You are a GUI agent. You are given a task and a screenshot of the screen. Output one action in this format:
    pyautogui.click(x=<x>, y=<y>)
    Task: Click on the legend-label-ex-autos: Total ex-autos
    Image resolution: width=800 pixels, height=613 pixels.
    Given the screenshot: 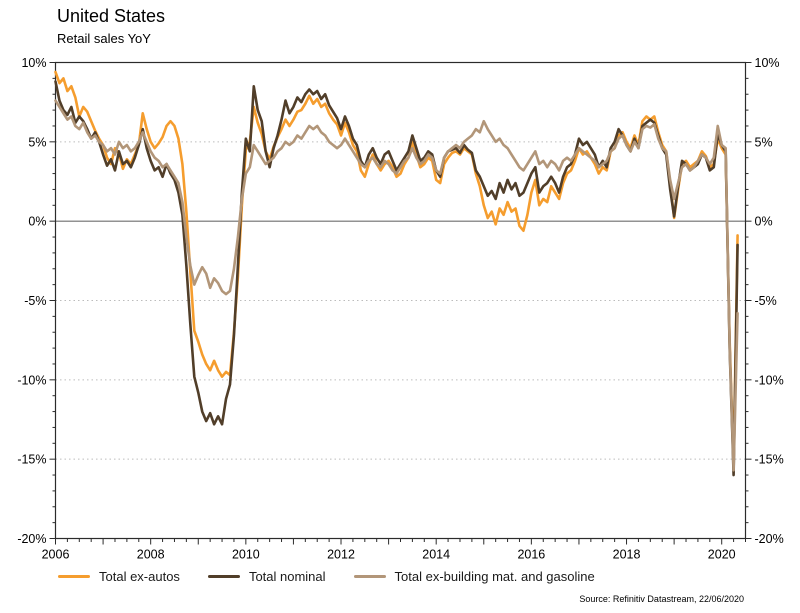 What is the action you would take?
    pyautogui.click(x=139, y=576)
    